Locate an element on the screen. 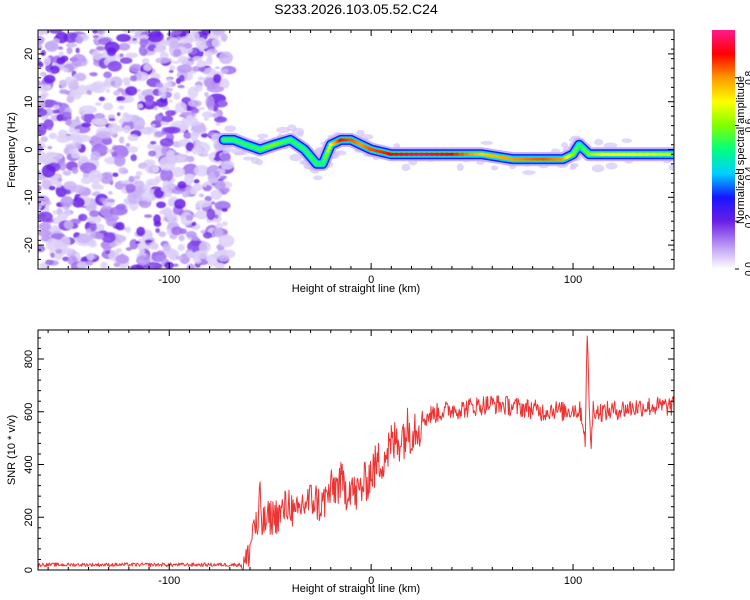 This screenshot has height=600, width=750. spectrogram-xlabel: Height of straight line (km) is located at coordinates (356, 289).